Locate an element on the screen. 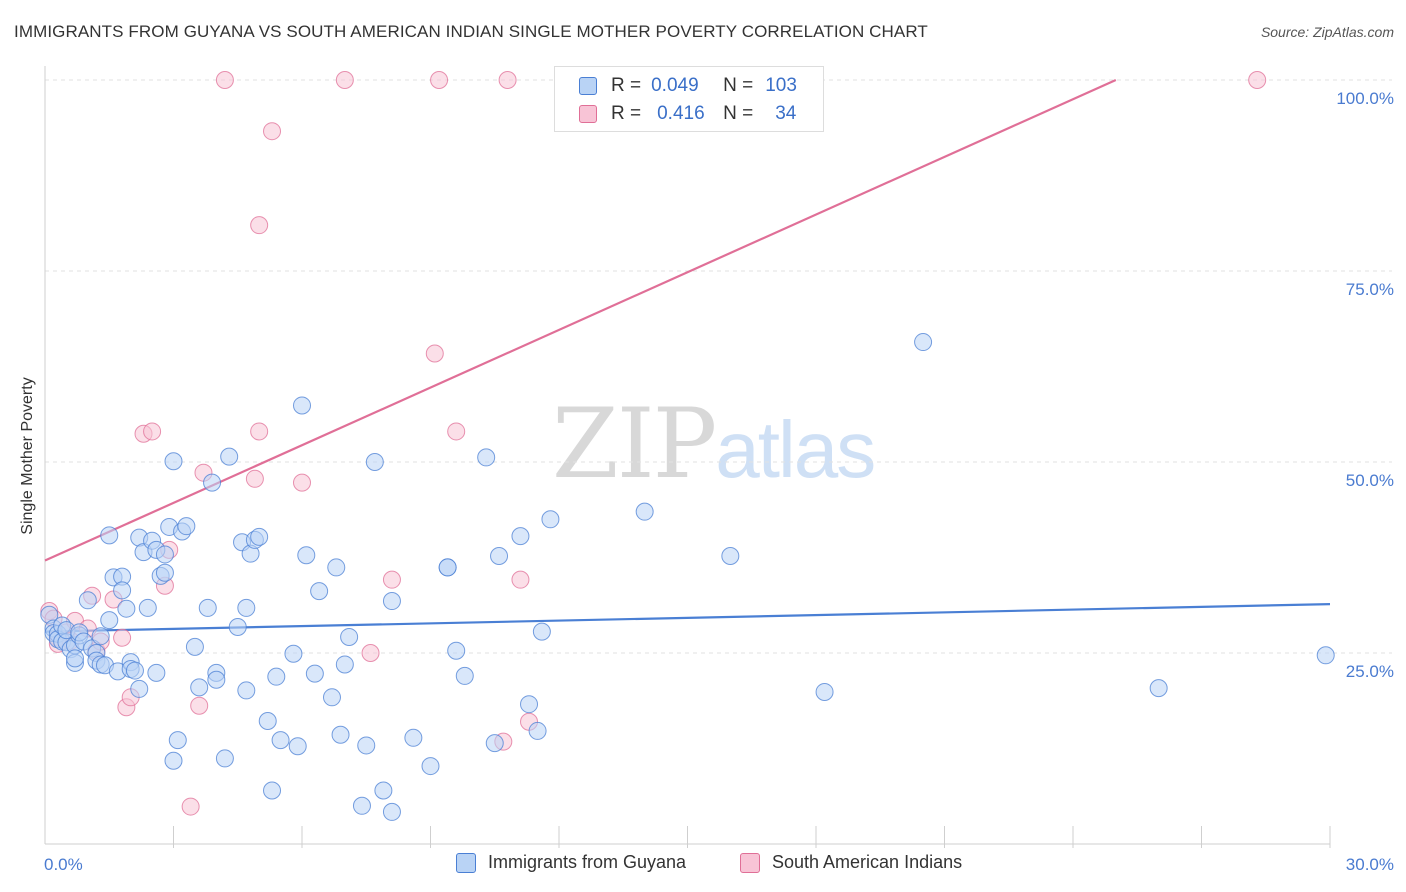 The image size is (1406, 892). legend-swatch-pink is located at coordinates (750, 862).